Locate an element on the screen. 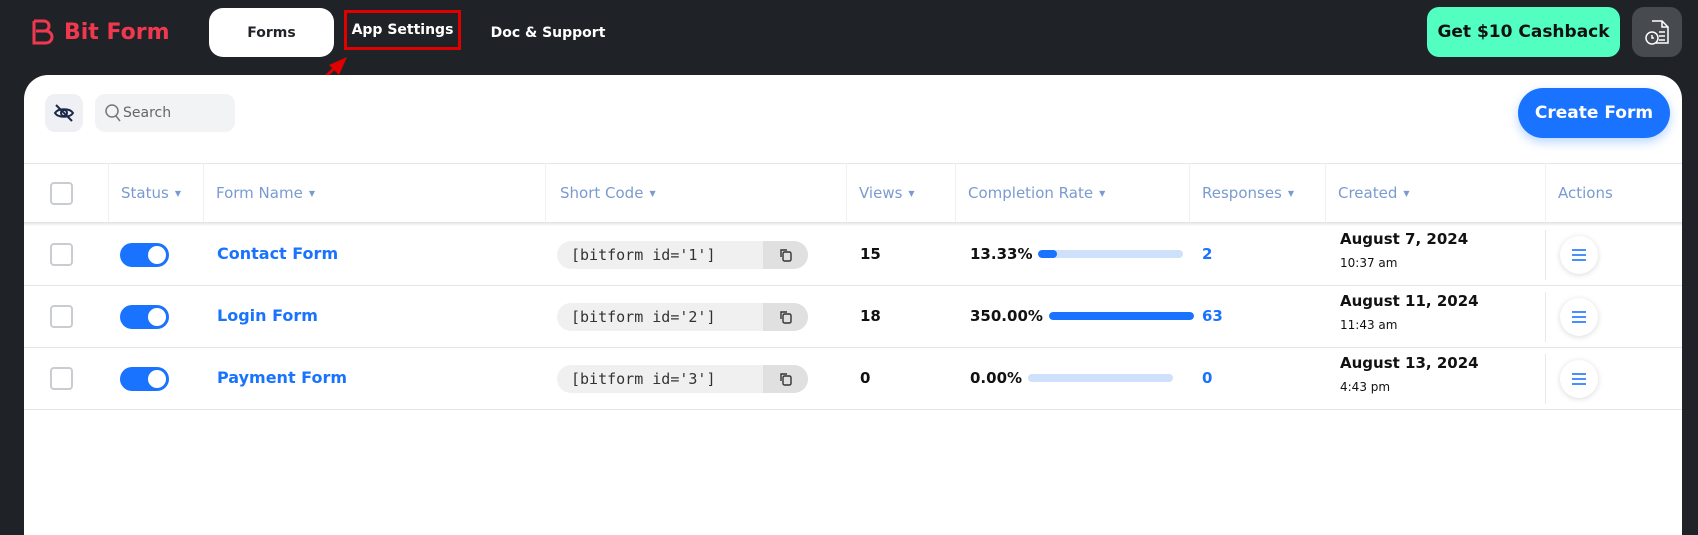 The width and height of the screenshot is (1698, 535). completion-rate: 13.33% is located at coordinates (1077, 254).